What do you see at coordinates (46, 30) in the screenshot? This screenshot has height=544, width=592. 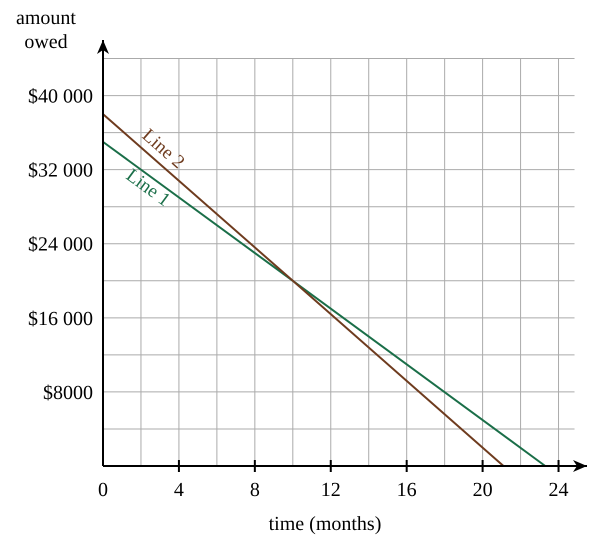 I see `y-axis-title: amount owed` at bounding box center [46, 30].